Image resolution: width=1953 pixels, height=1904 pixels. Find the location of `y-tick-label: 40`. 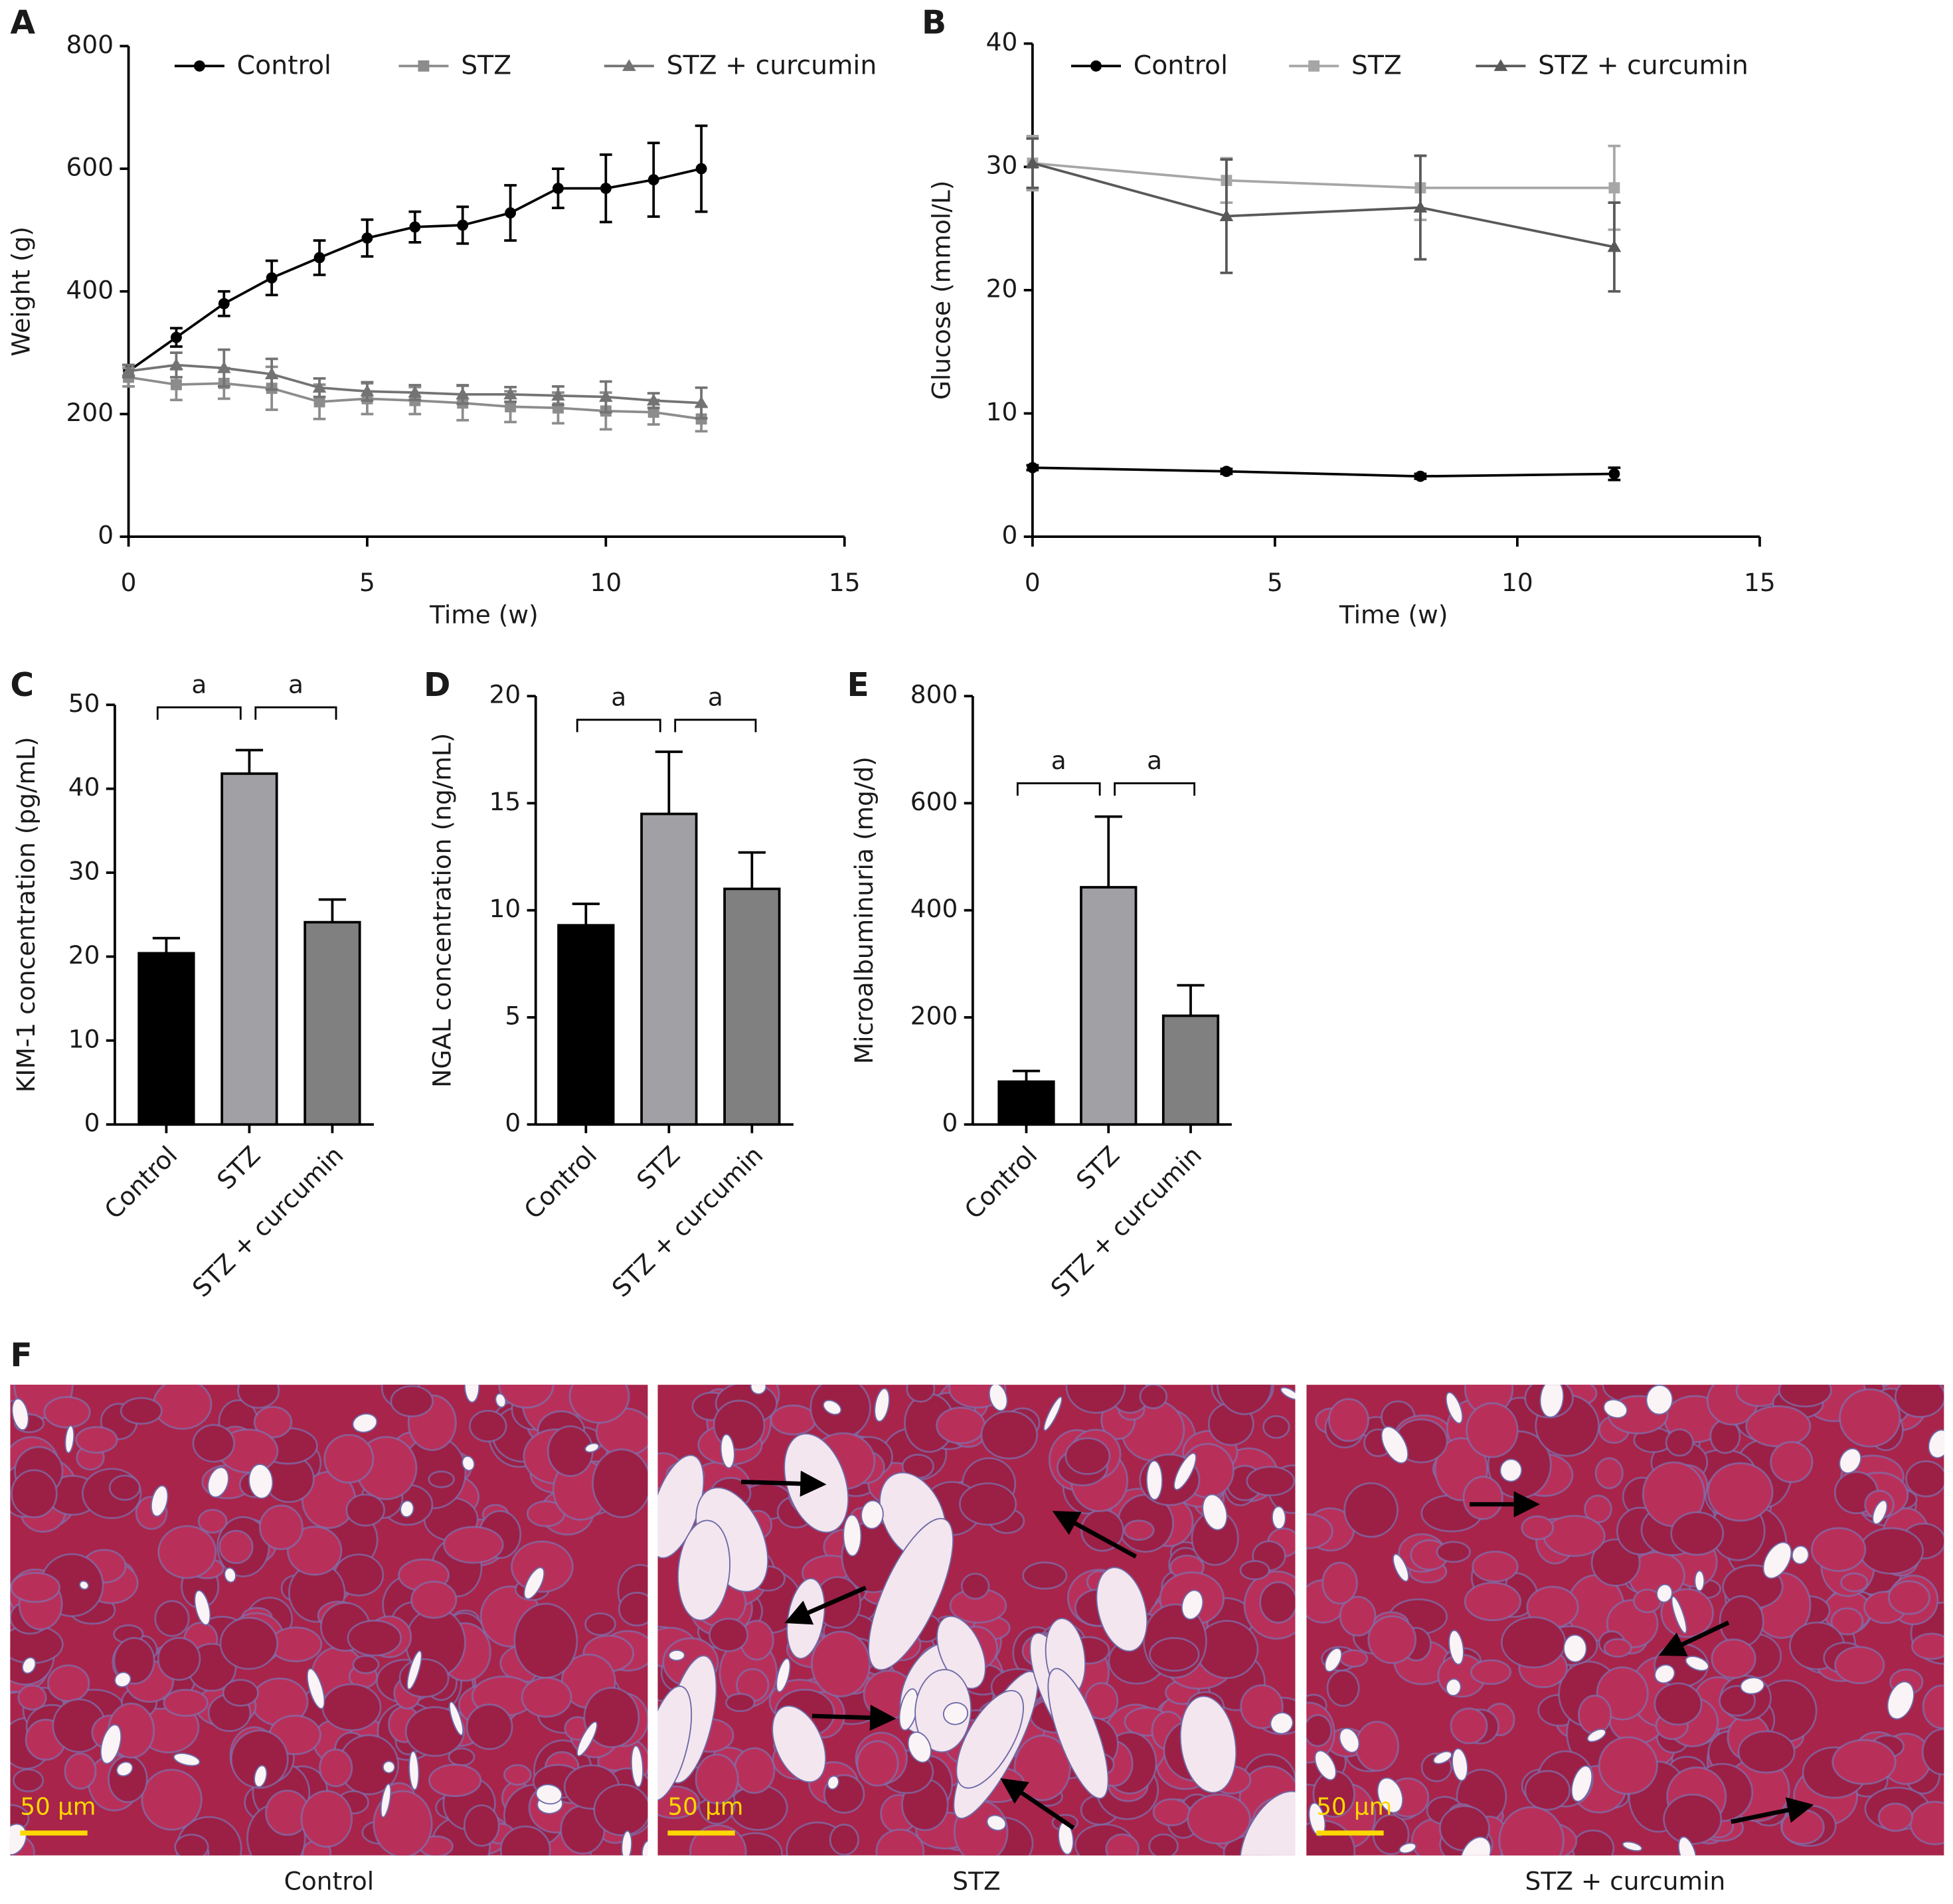

y-tick-label: 40 is located at coordinates (1002, 41).